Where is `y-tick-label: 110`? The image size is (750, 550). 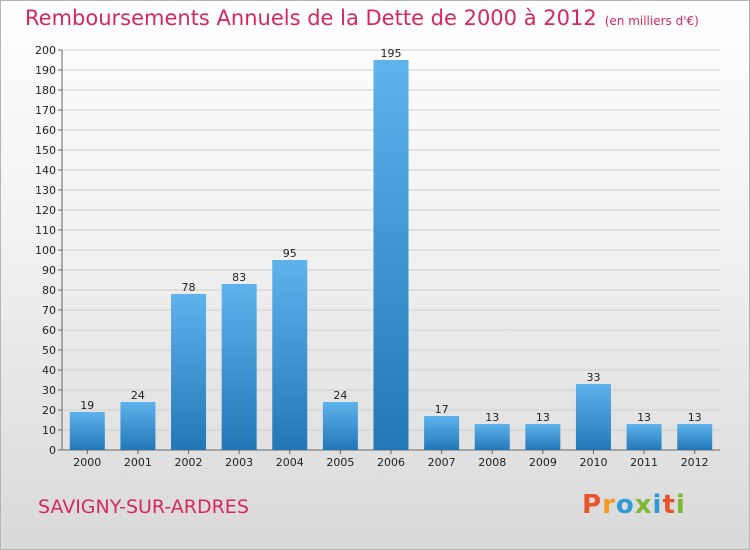
y-tick-label: 110 is located at coordinates (45, 230).